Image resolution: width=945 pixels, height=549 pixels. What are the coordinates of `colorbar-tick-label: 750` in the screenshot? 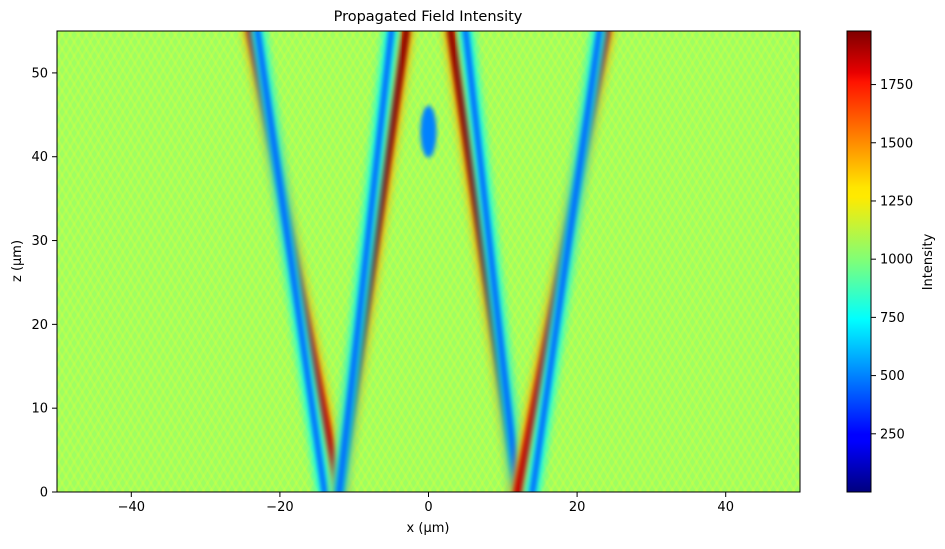 It's located at (892, 318).